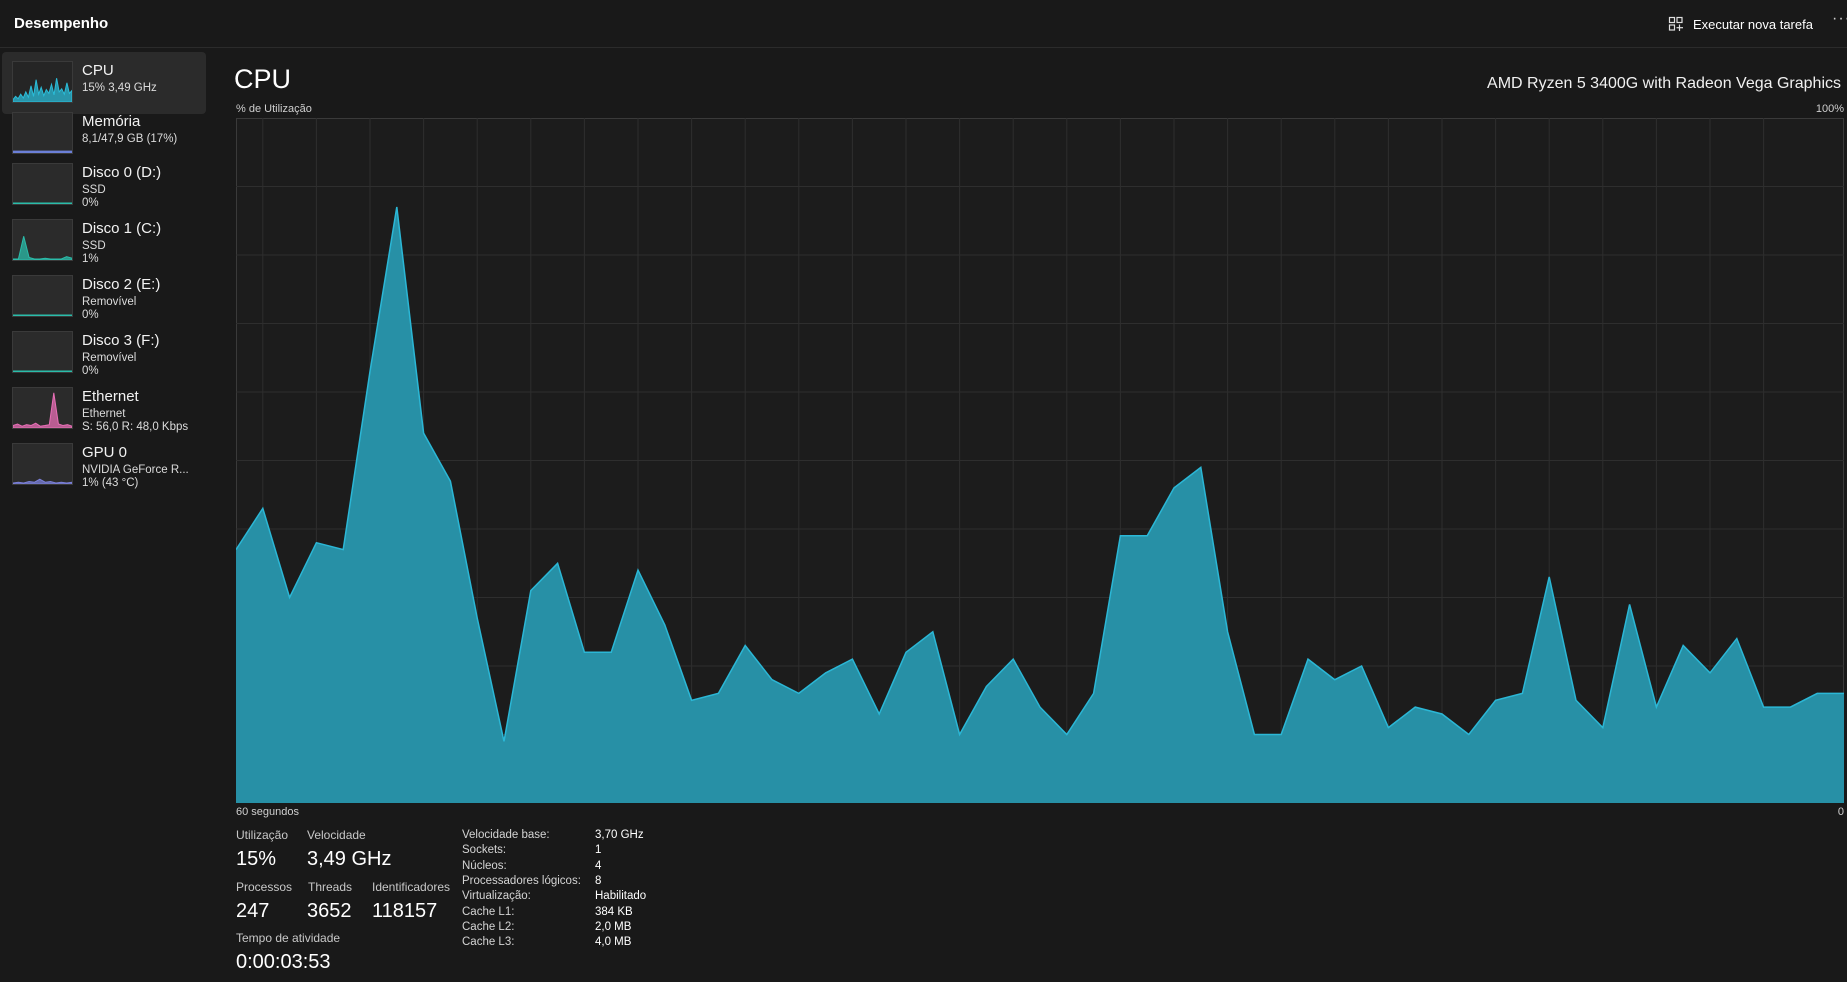 This screenshot has height=982, width=1847. Describe the element at coordinates (613, 942) in the screenshot. I see `spec-value: 4,0 MB` at that location.